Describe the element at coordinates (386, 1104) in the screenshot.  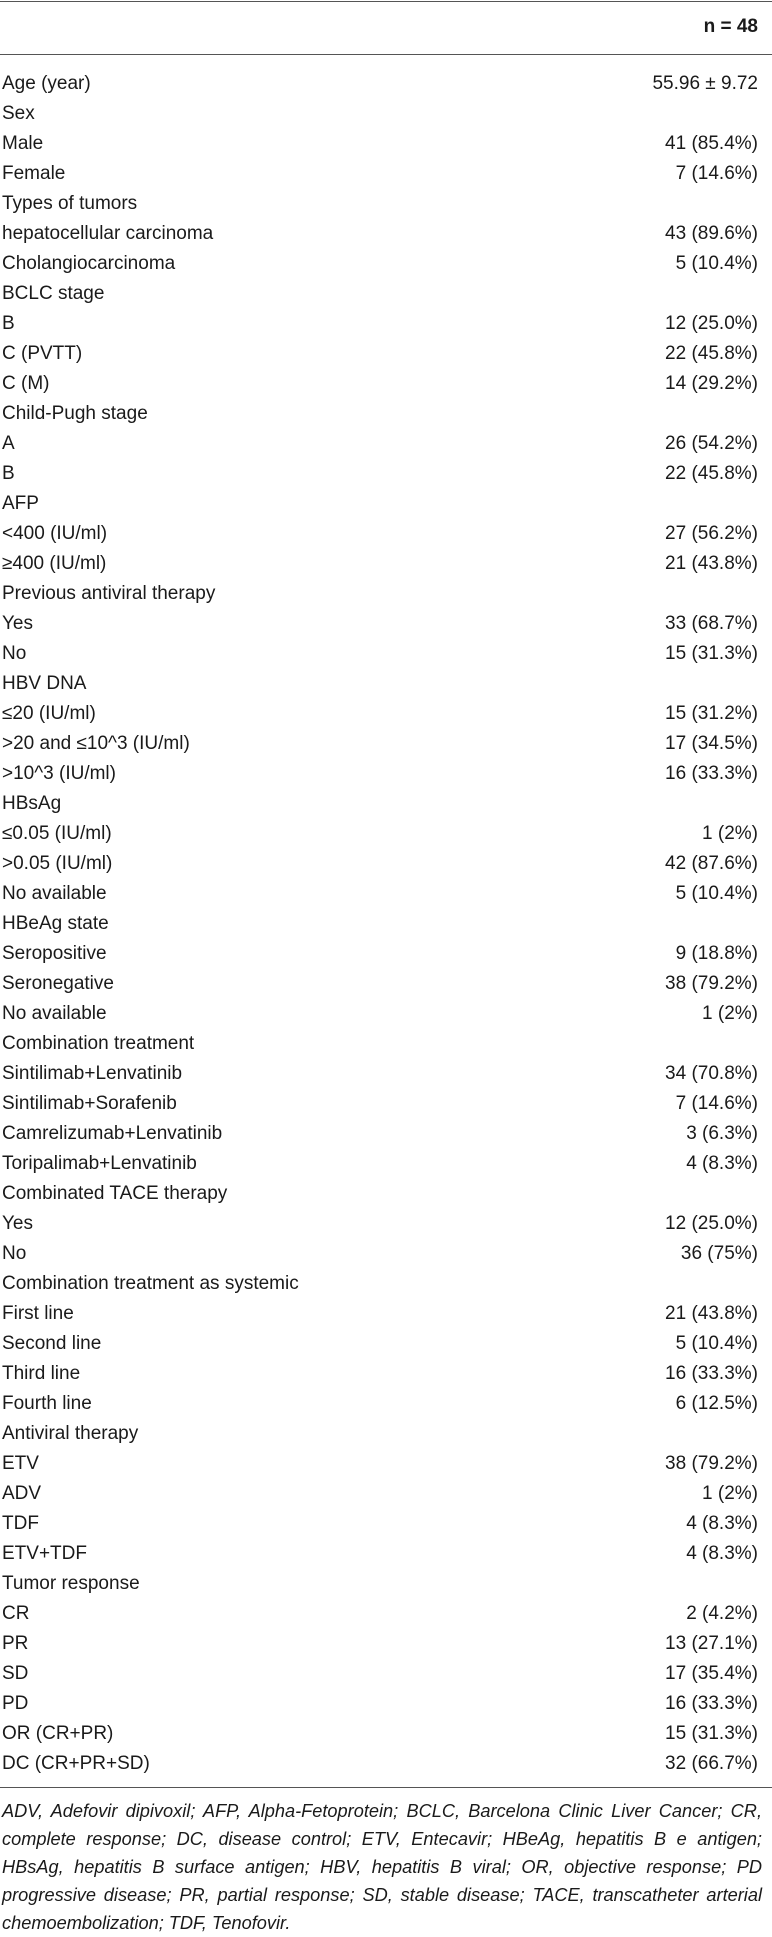
I see `table-row: Sintilimab+Sorafenib 7 (14.6%)` at that location.